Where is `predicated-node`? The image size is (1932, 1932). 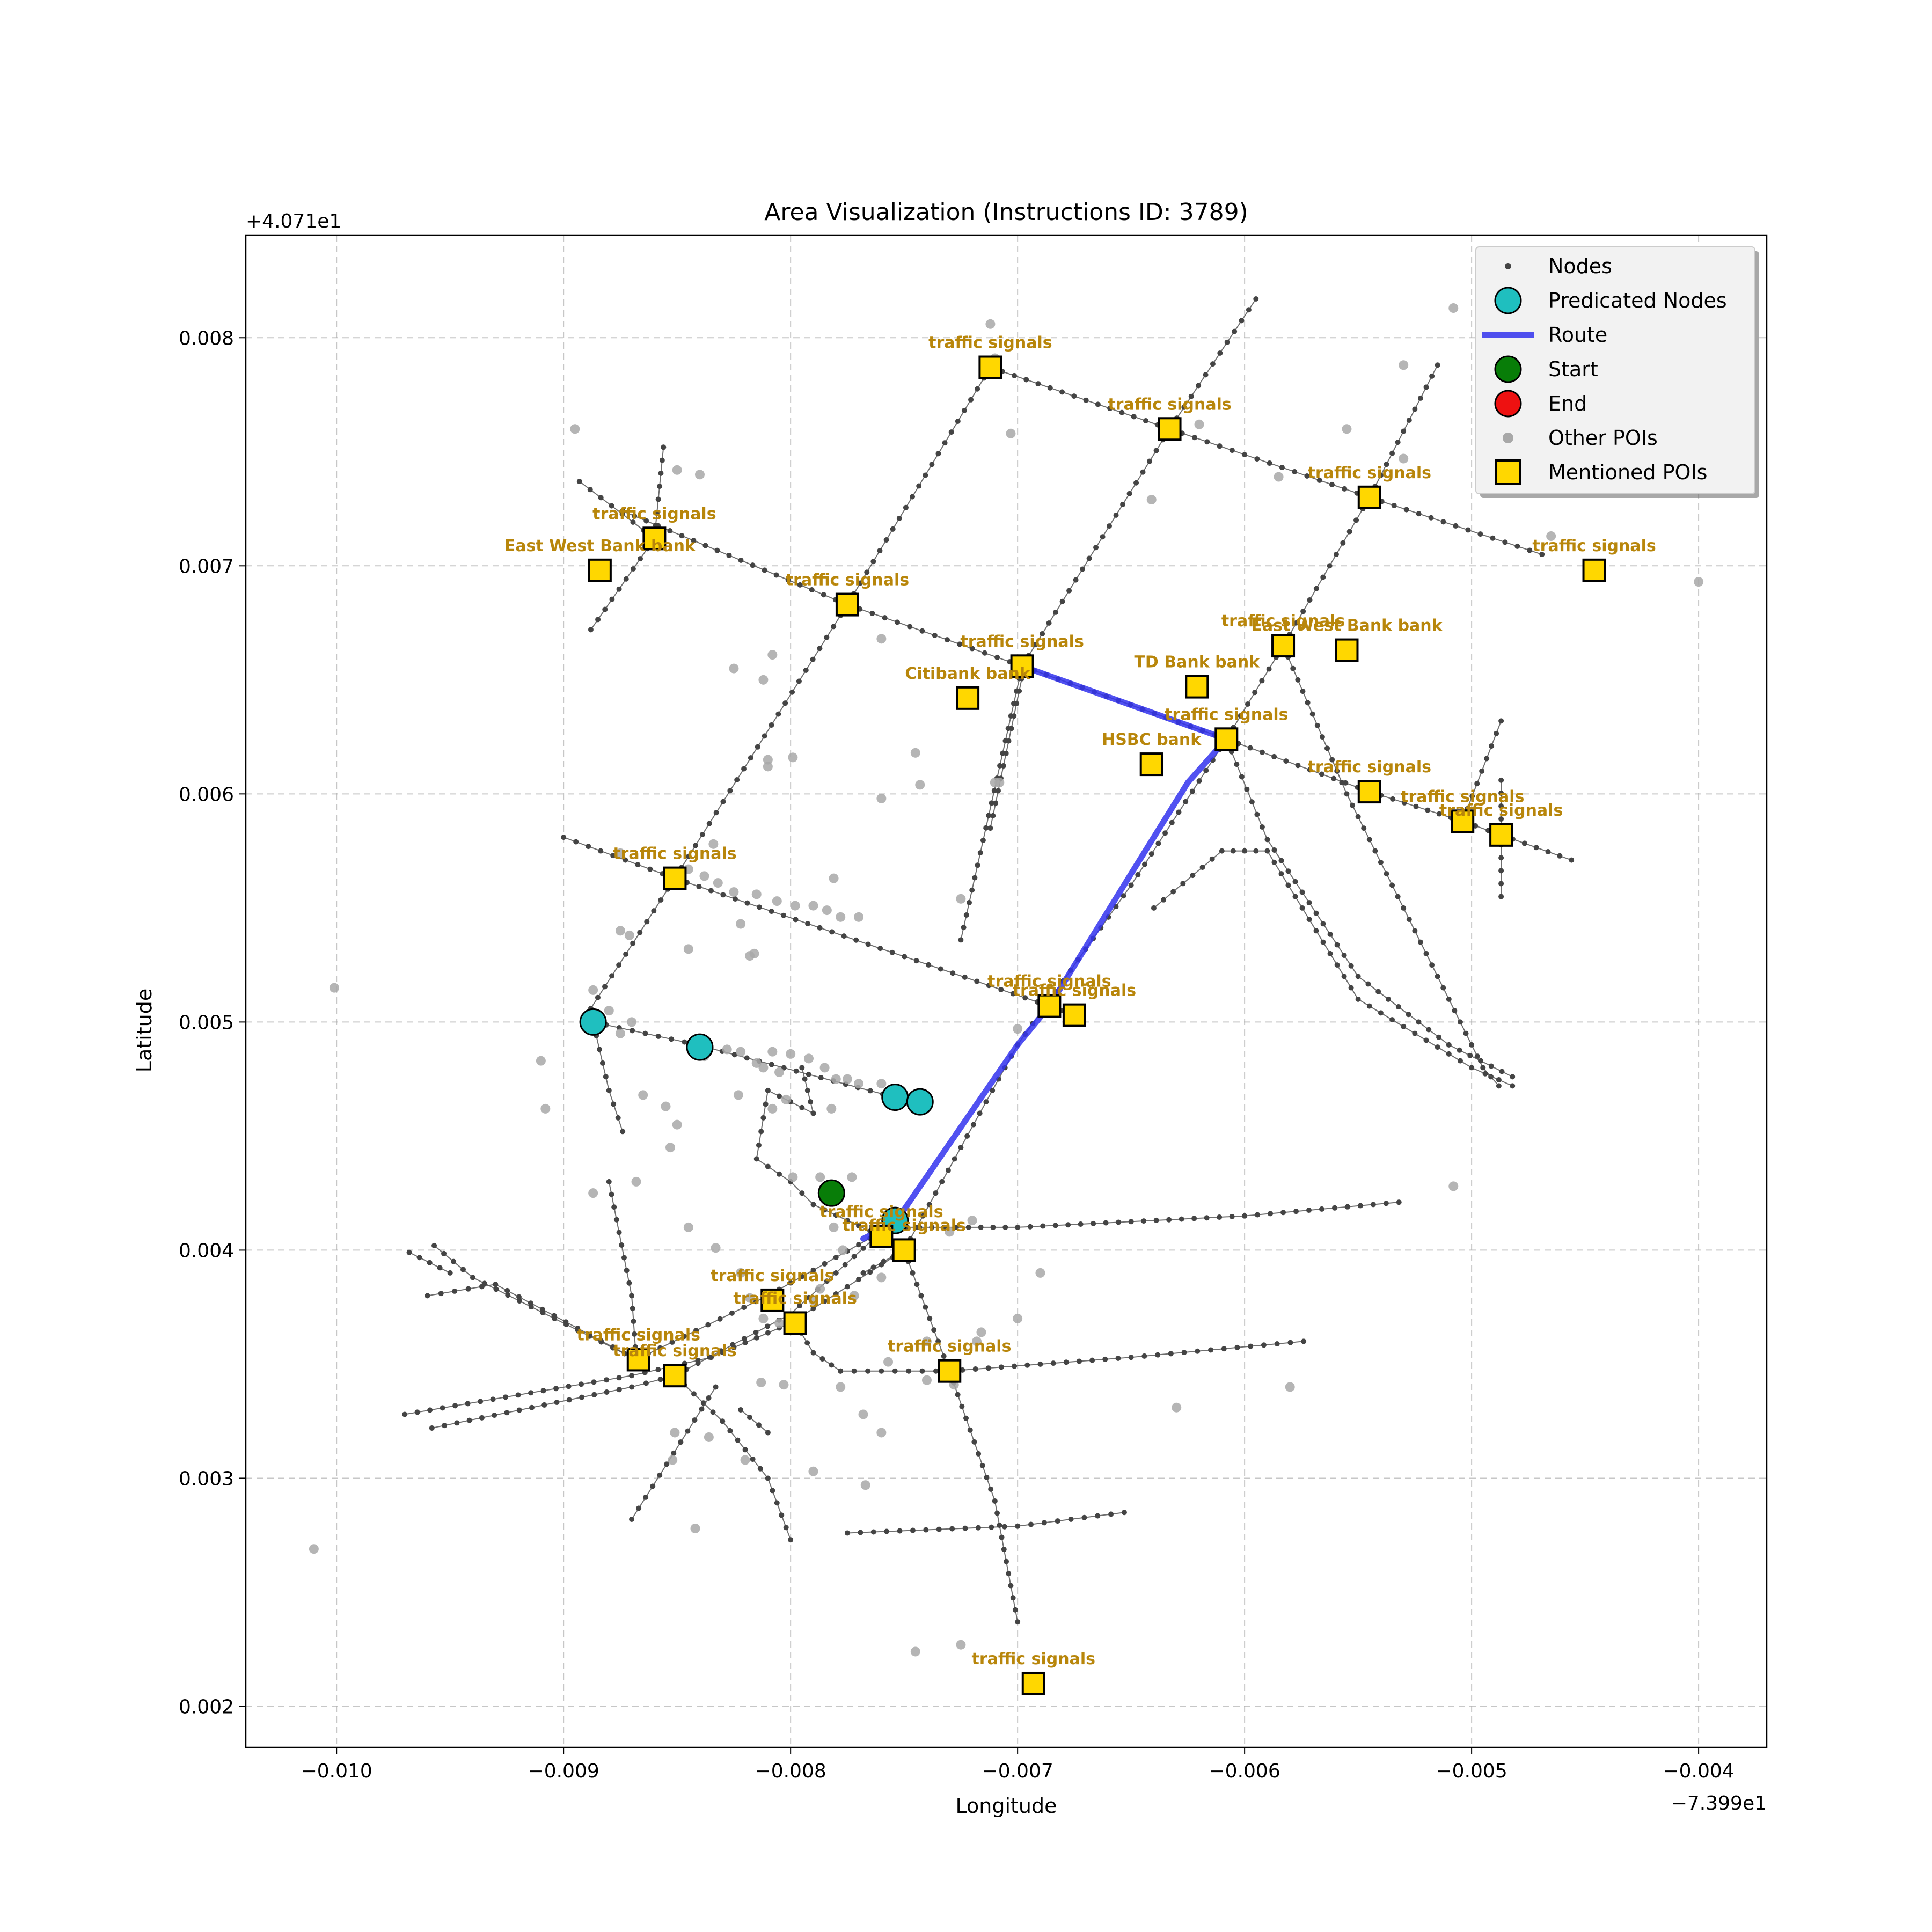 predicated-node is located at coordinates (895, 1097).